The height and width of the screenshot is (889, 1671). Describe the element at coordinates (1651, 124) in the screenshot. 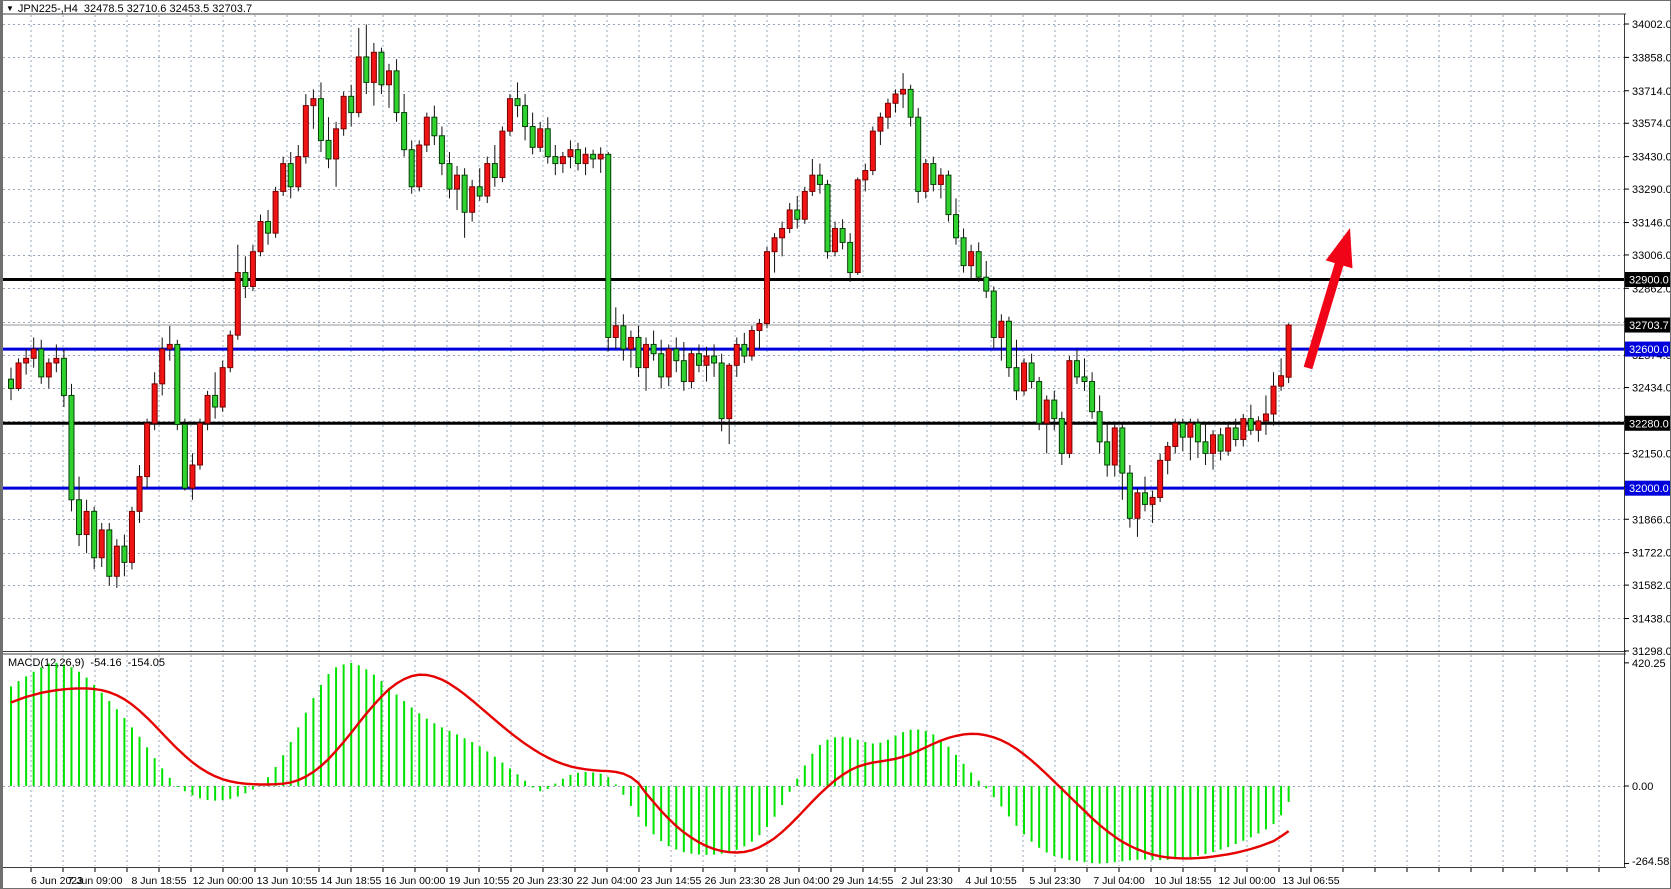

I see `price-tick-label: 33574.0` at that location.